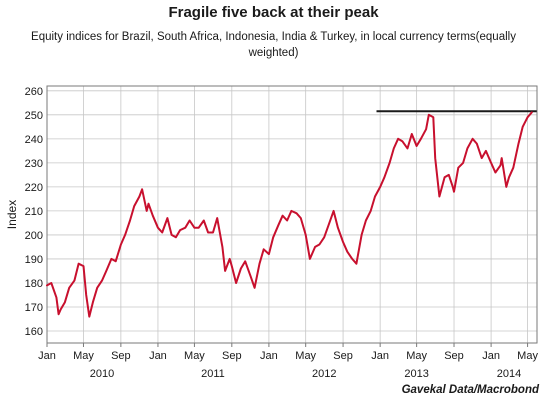 The height and width of the screenshot is (408, 547). Describe the element at coordinates (213, 374) in the screenshot. I see `x-year-label: 2011` at that location.